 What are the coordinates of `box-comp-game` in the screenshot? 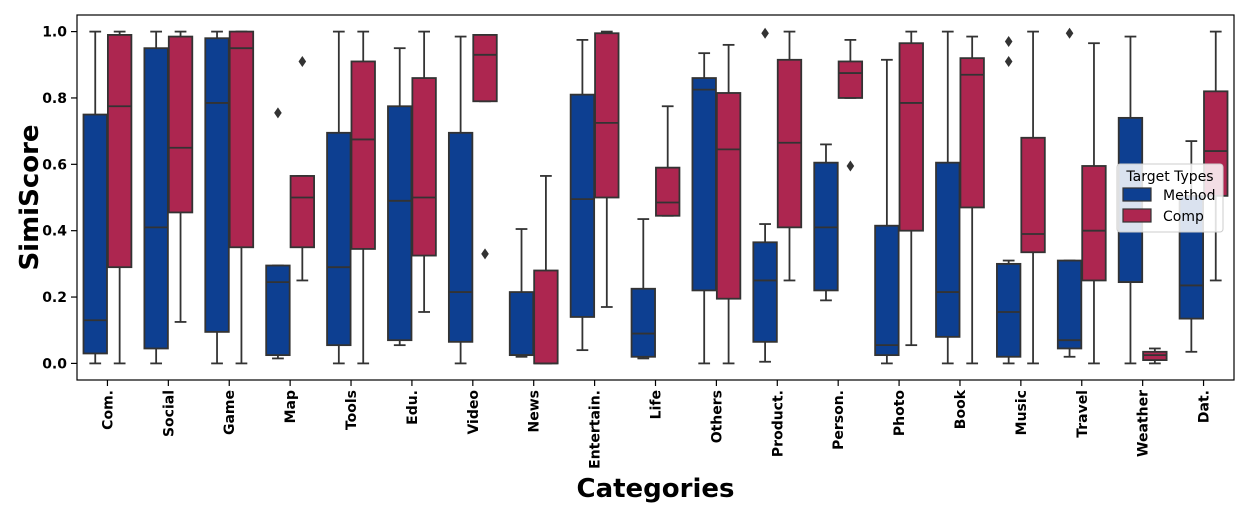 It's located at (241, 197).